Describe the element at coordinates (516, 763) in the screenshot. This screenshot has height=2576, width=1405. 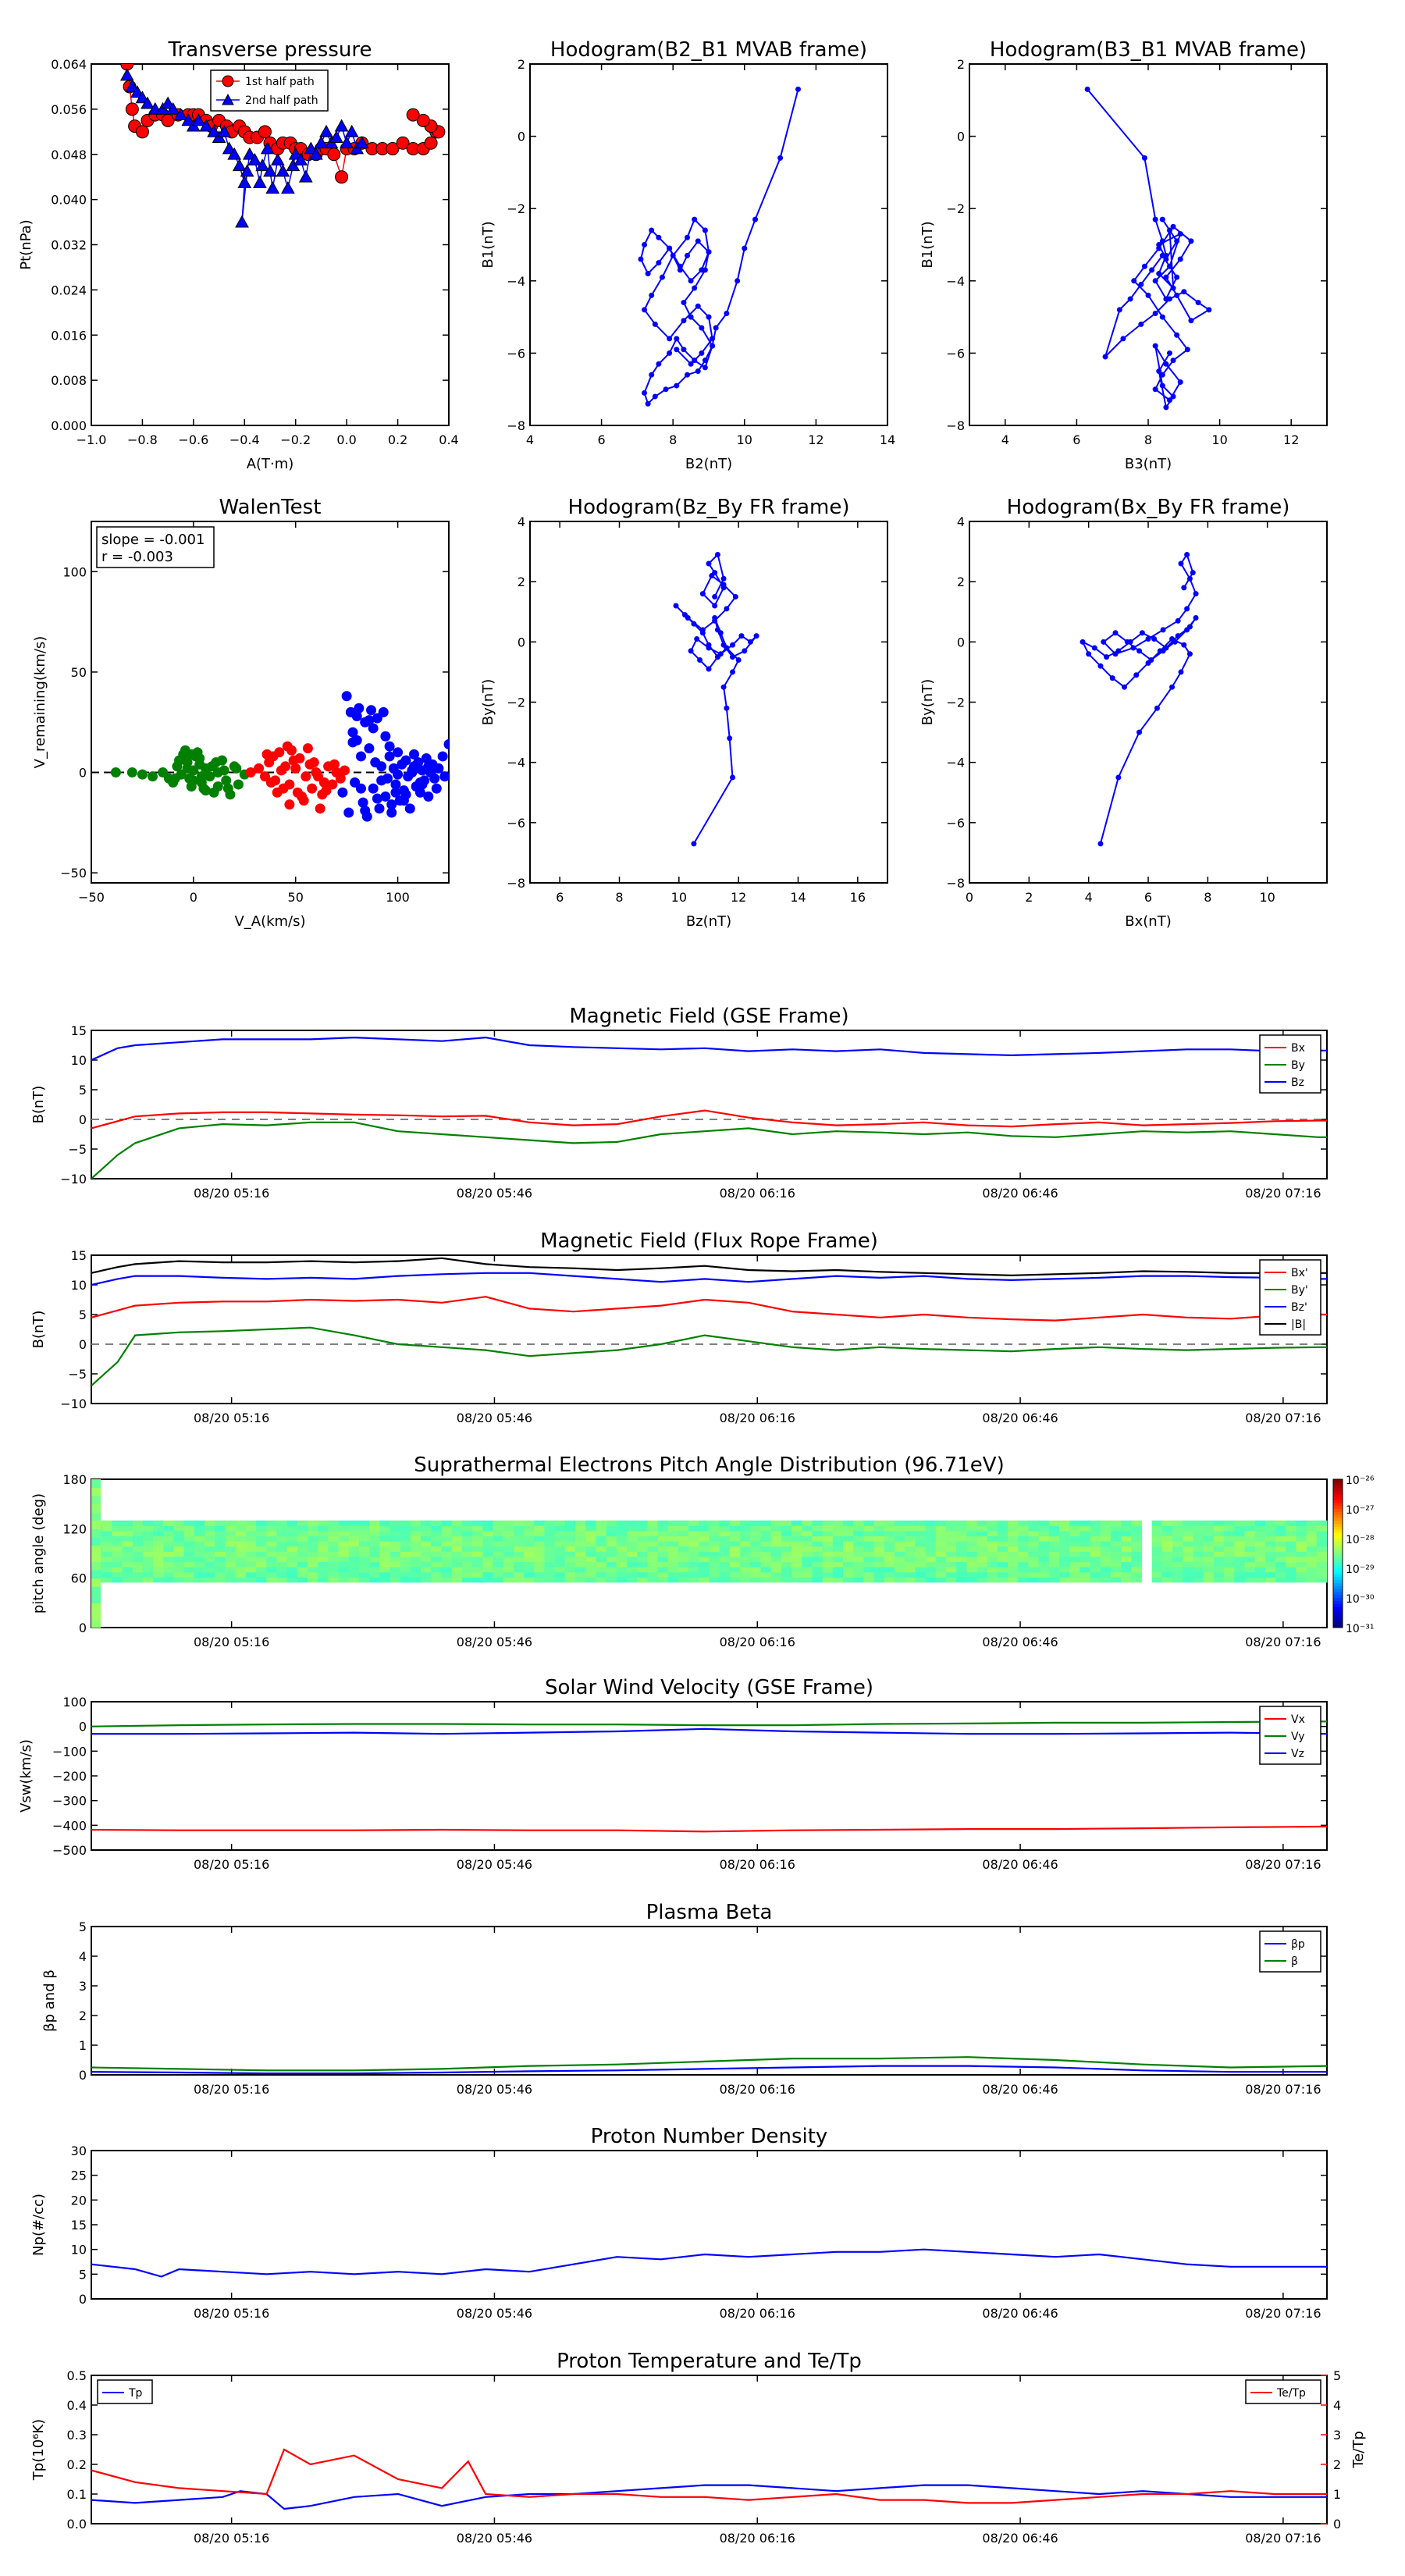
I see `y-tick-label: −4` at that location.